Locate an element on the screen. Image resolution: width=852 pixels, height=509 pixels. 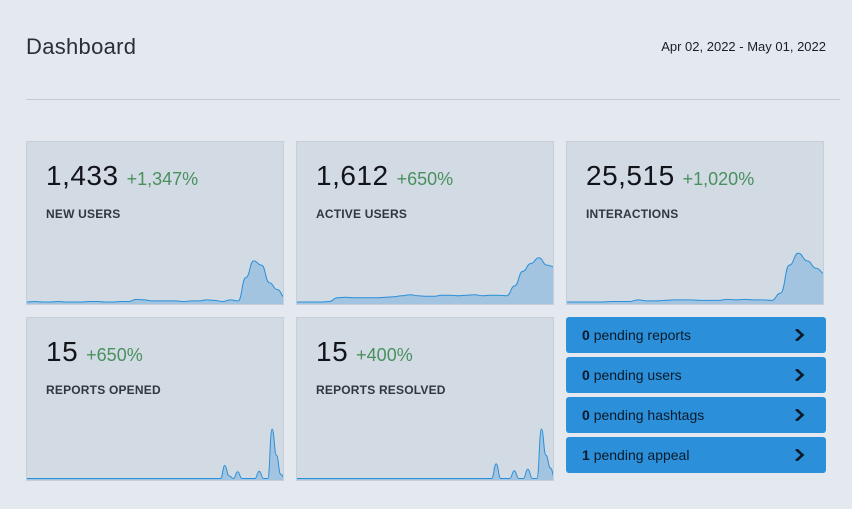
pending-reports-button: 0 pending reports is located at coordinates (696, 335).